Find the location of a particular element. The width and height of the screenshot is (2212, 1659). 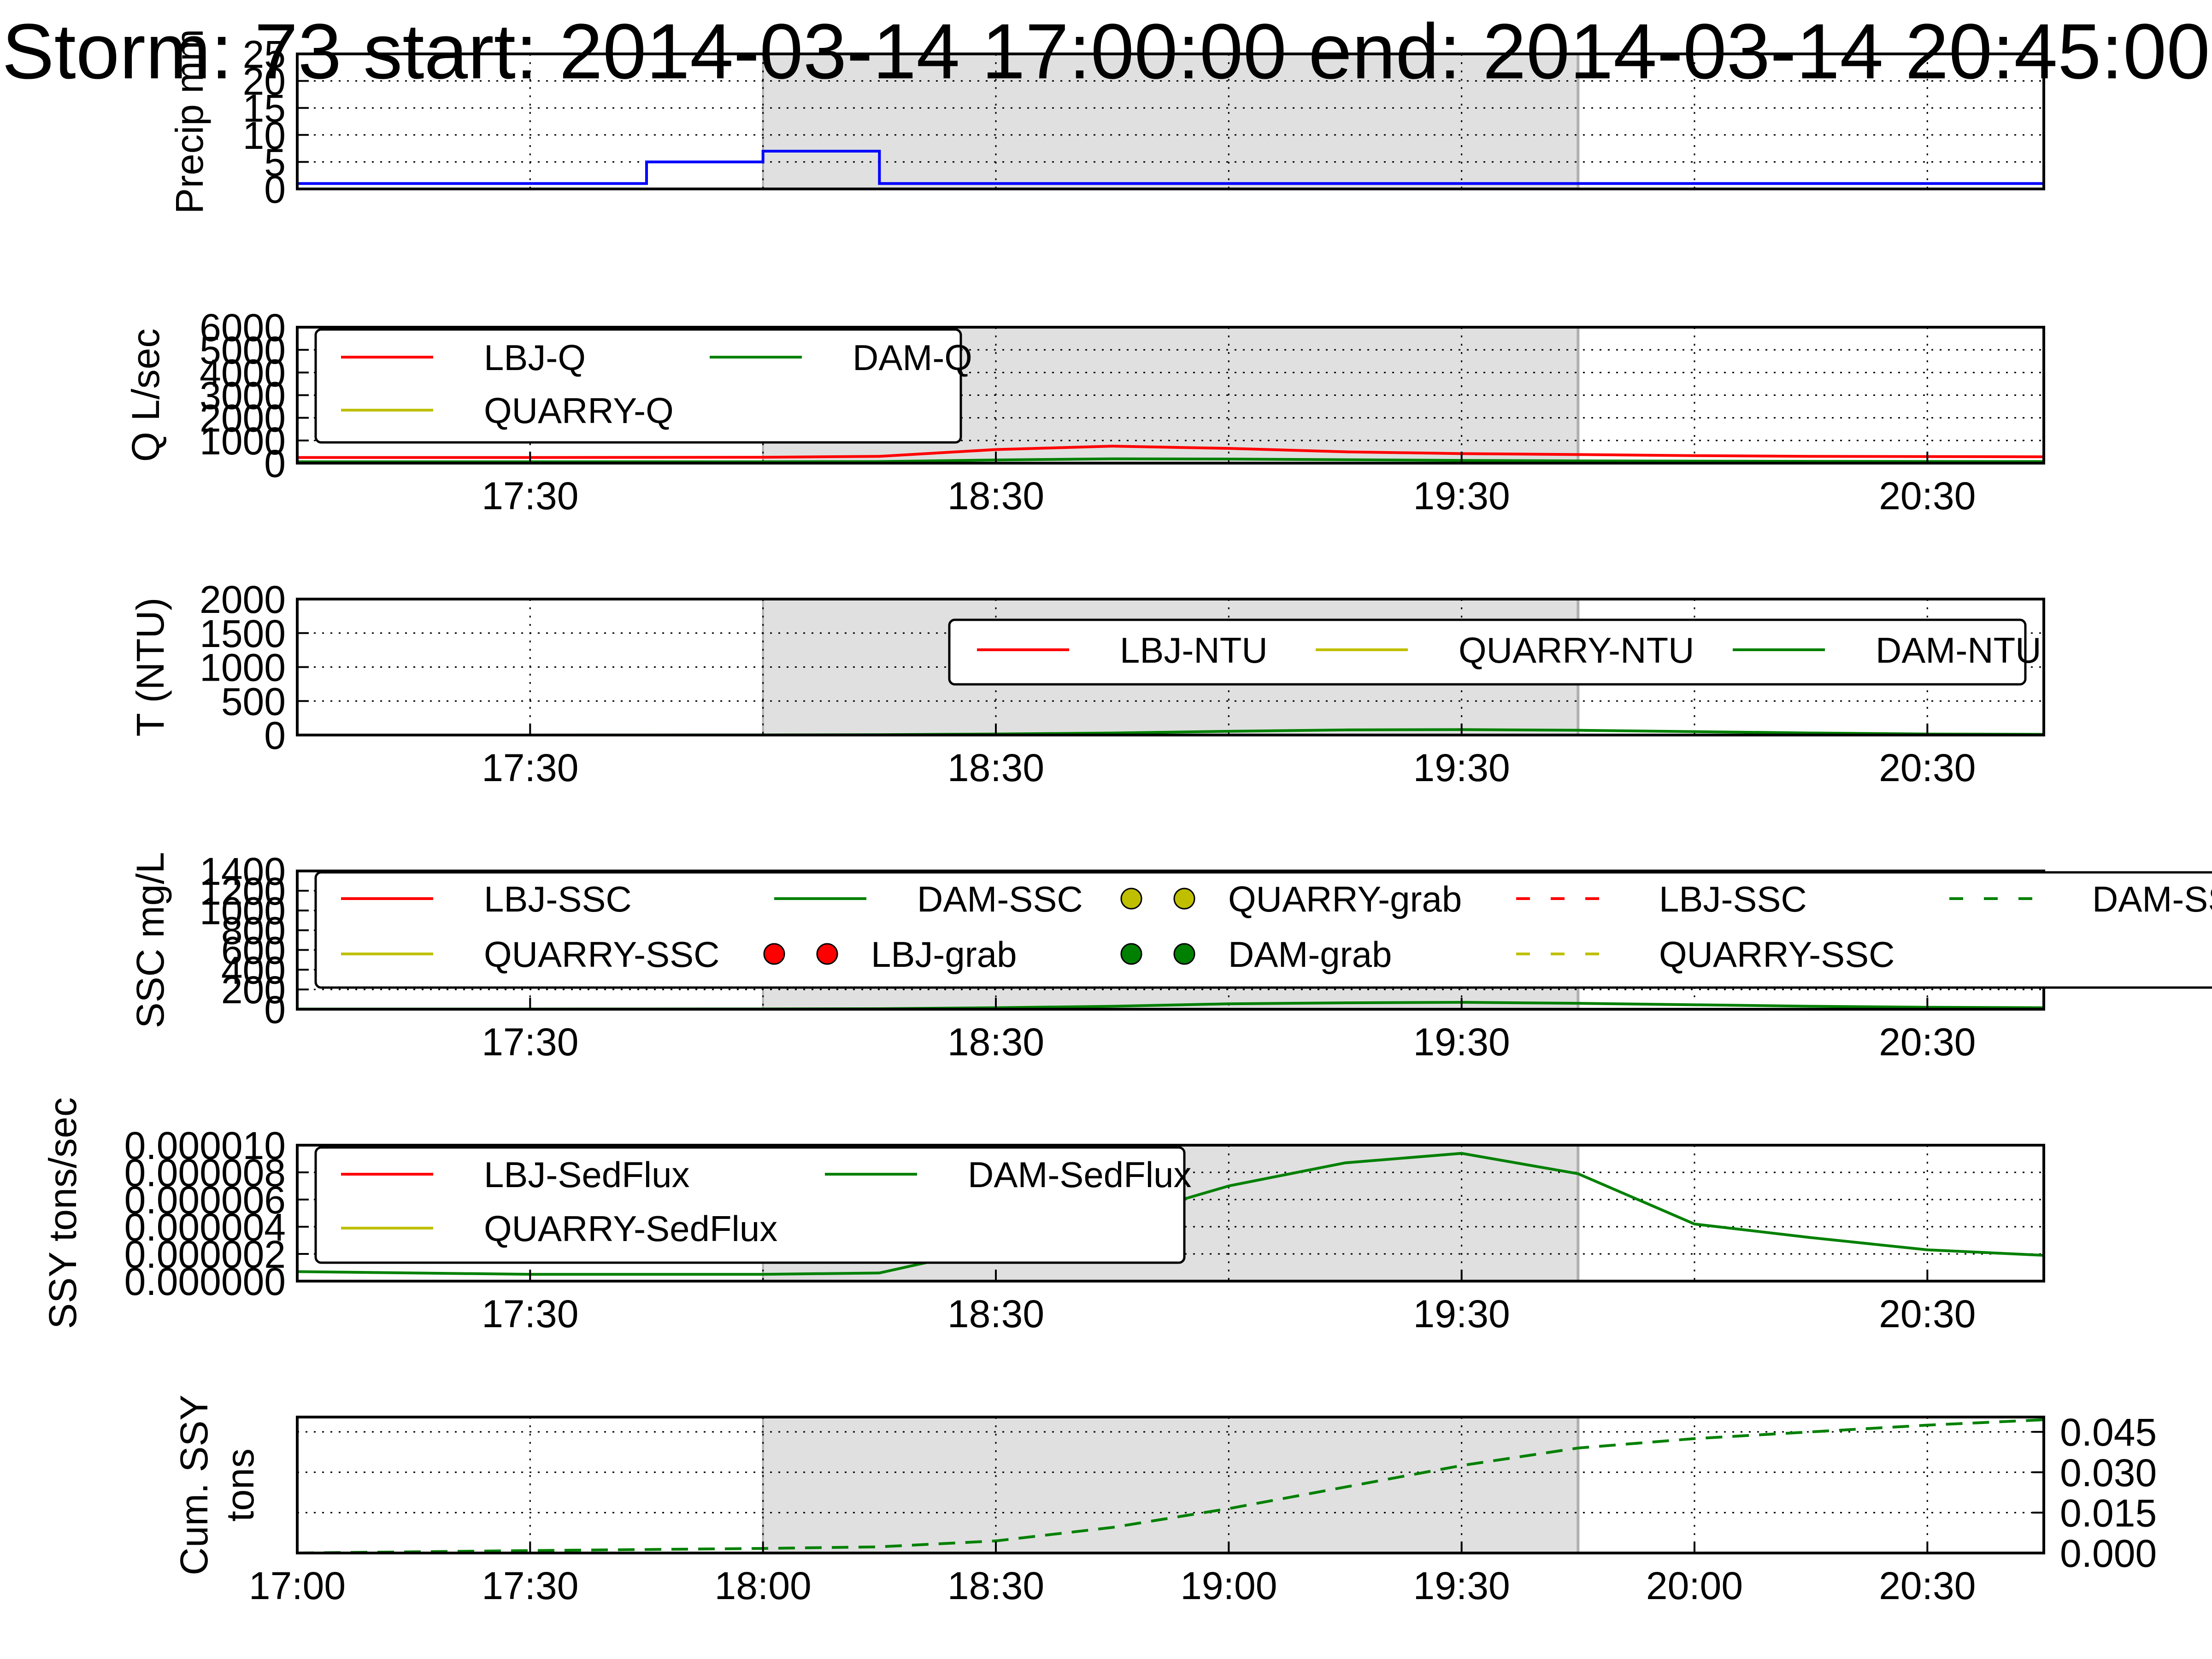

legend-label: QUARRY-SedFlux is located at coordinates (630, 1228).